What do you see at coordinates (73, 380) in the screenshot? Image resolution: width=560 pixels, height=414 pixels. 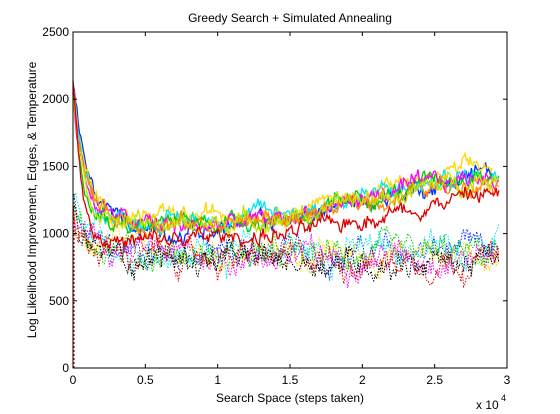 I see `x-tick-label: 0` at bounding box center [73, 380].